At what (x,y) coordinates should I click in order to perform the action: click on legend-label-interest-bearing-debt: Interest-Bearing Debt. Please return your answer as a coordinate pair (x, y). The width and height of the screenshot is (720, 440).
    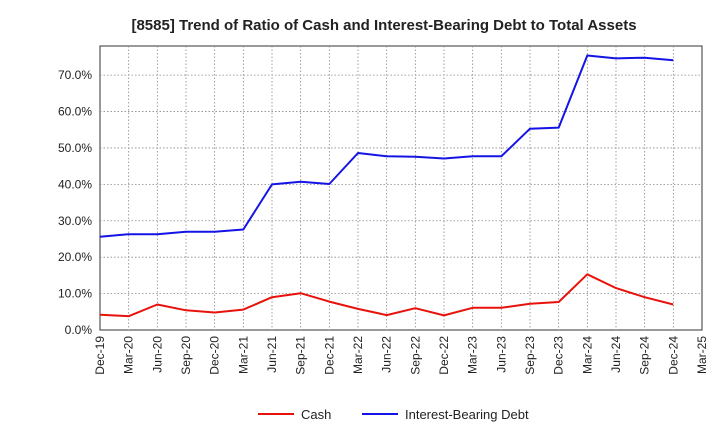
    Looking at the image, I should click on (467, 414).